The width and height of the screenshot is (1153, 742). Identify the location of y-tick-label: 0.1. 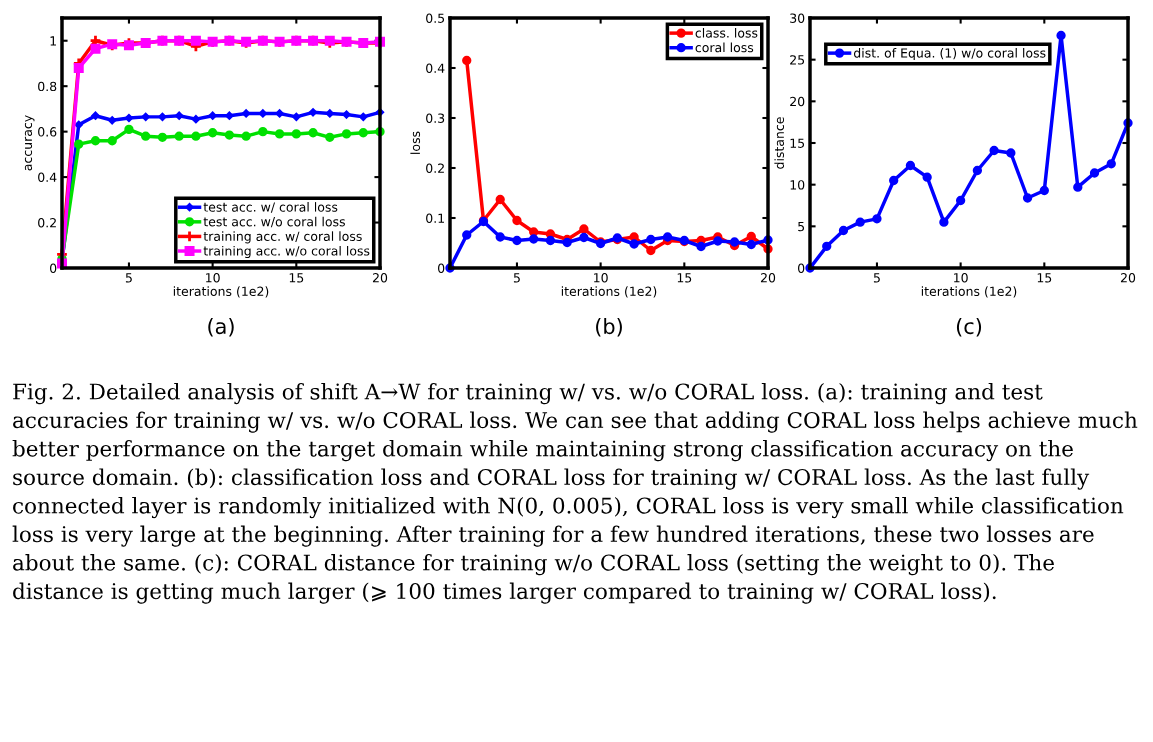
(435, 218).